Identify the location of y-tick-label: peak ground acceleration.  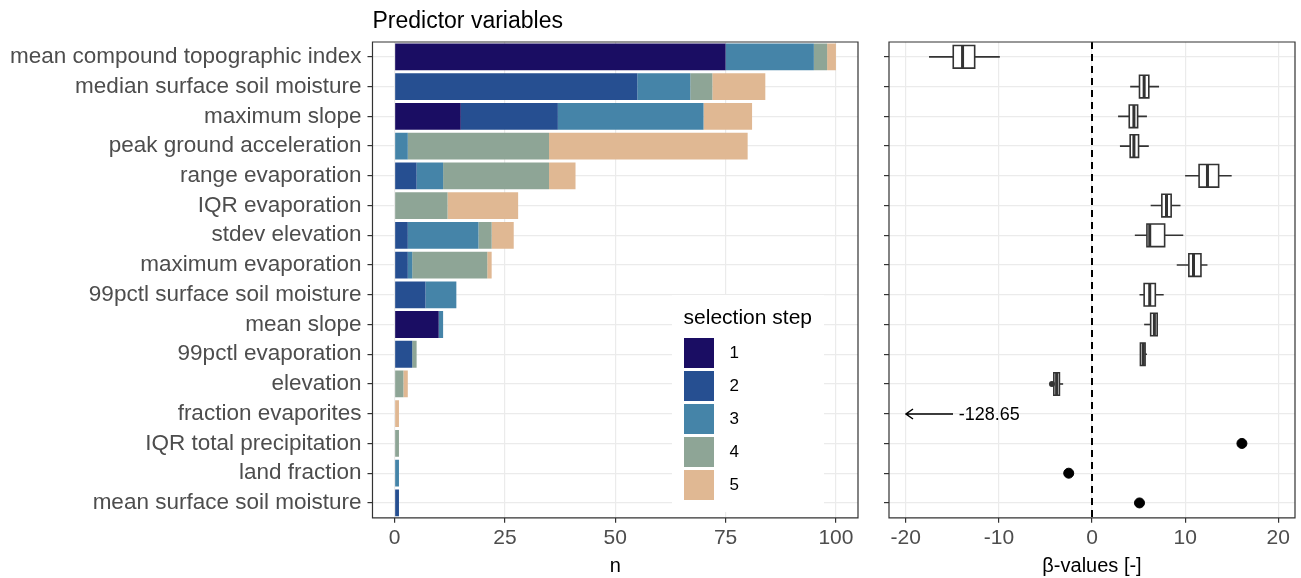
(235, 145).